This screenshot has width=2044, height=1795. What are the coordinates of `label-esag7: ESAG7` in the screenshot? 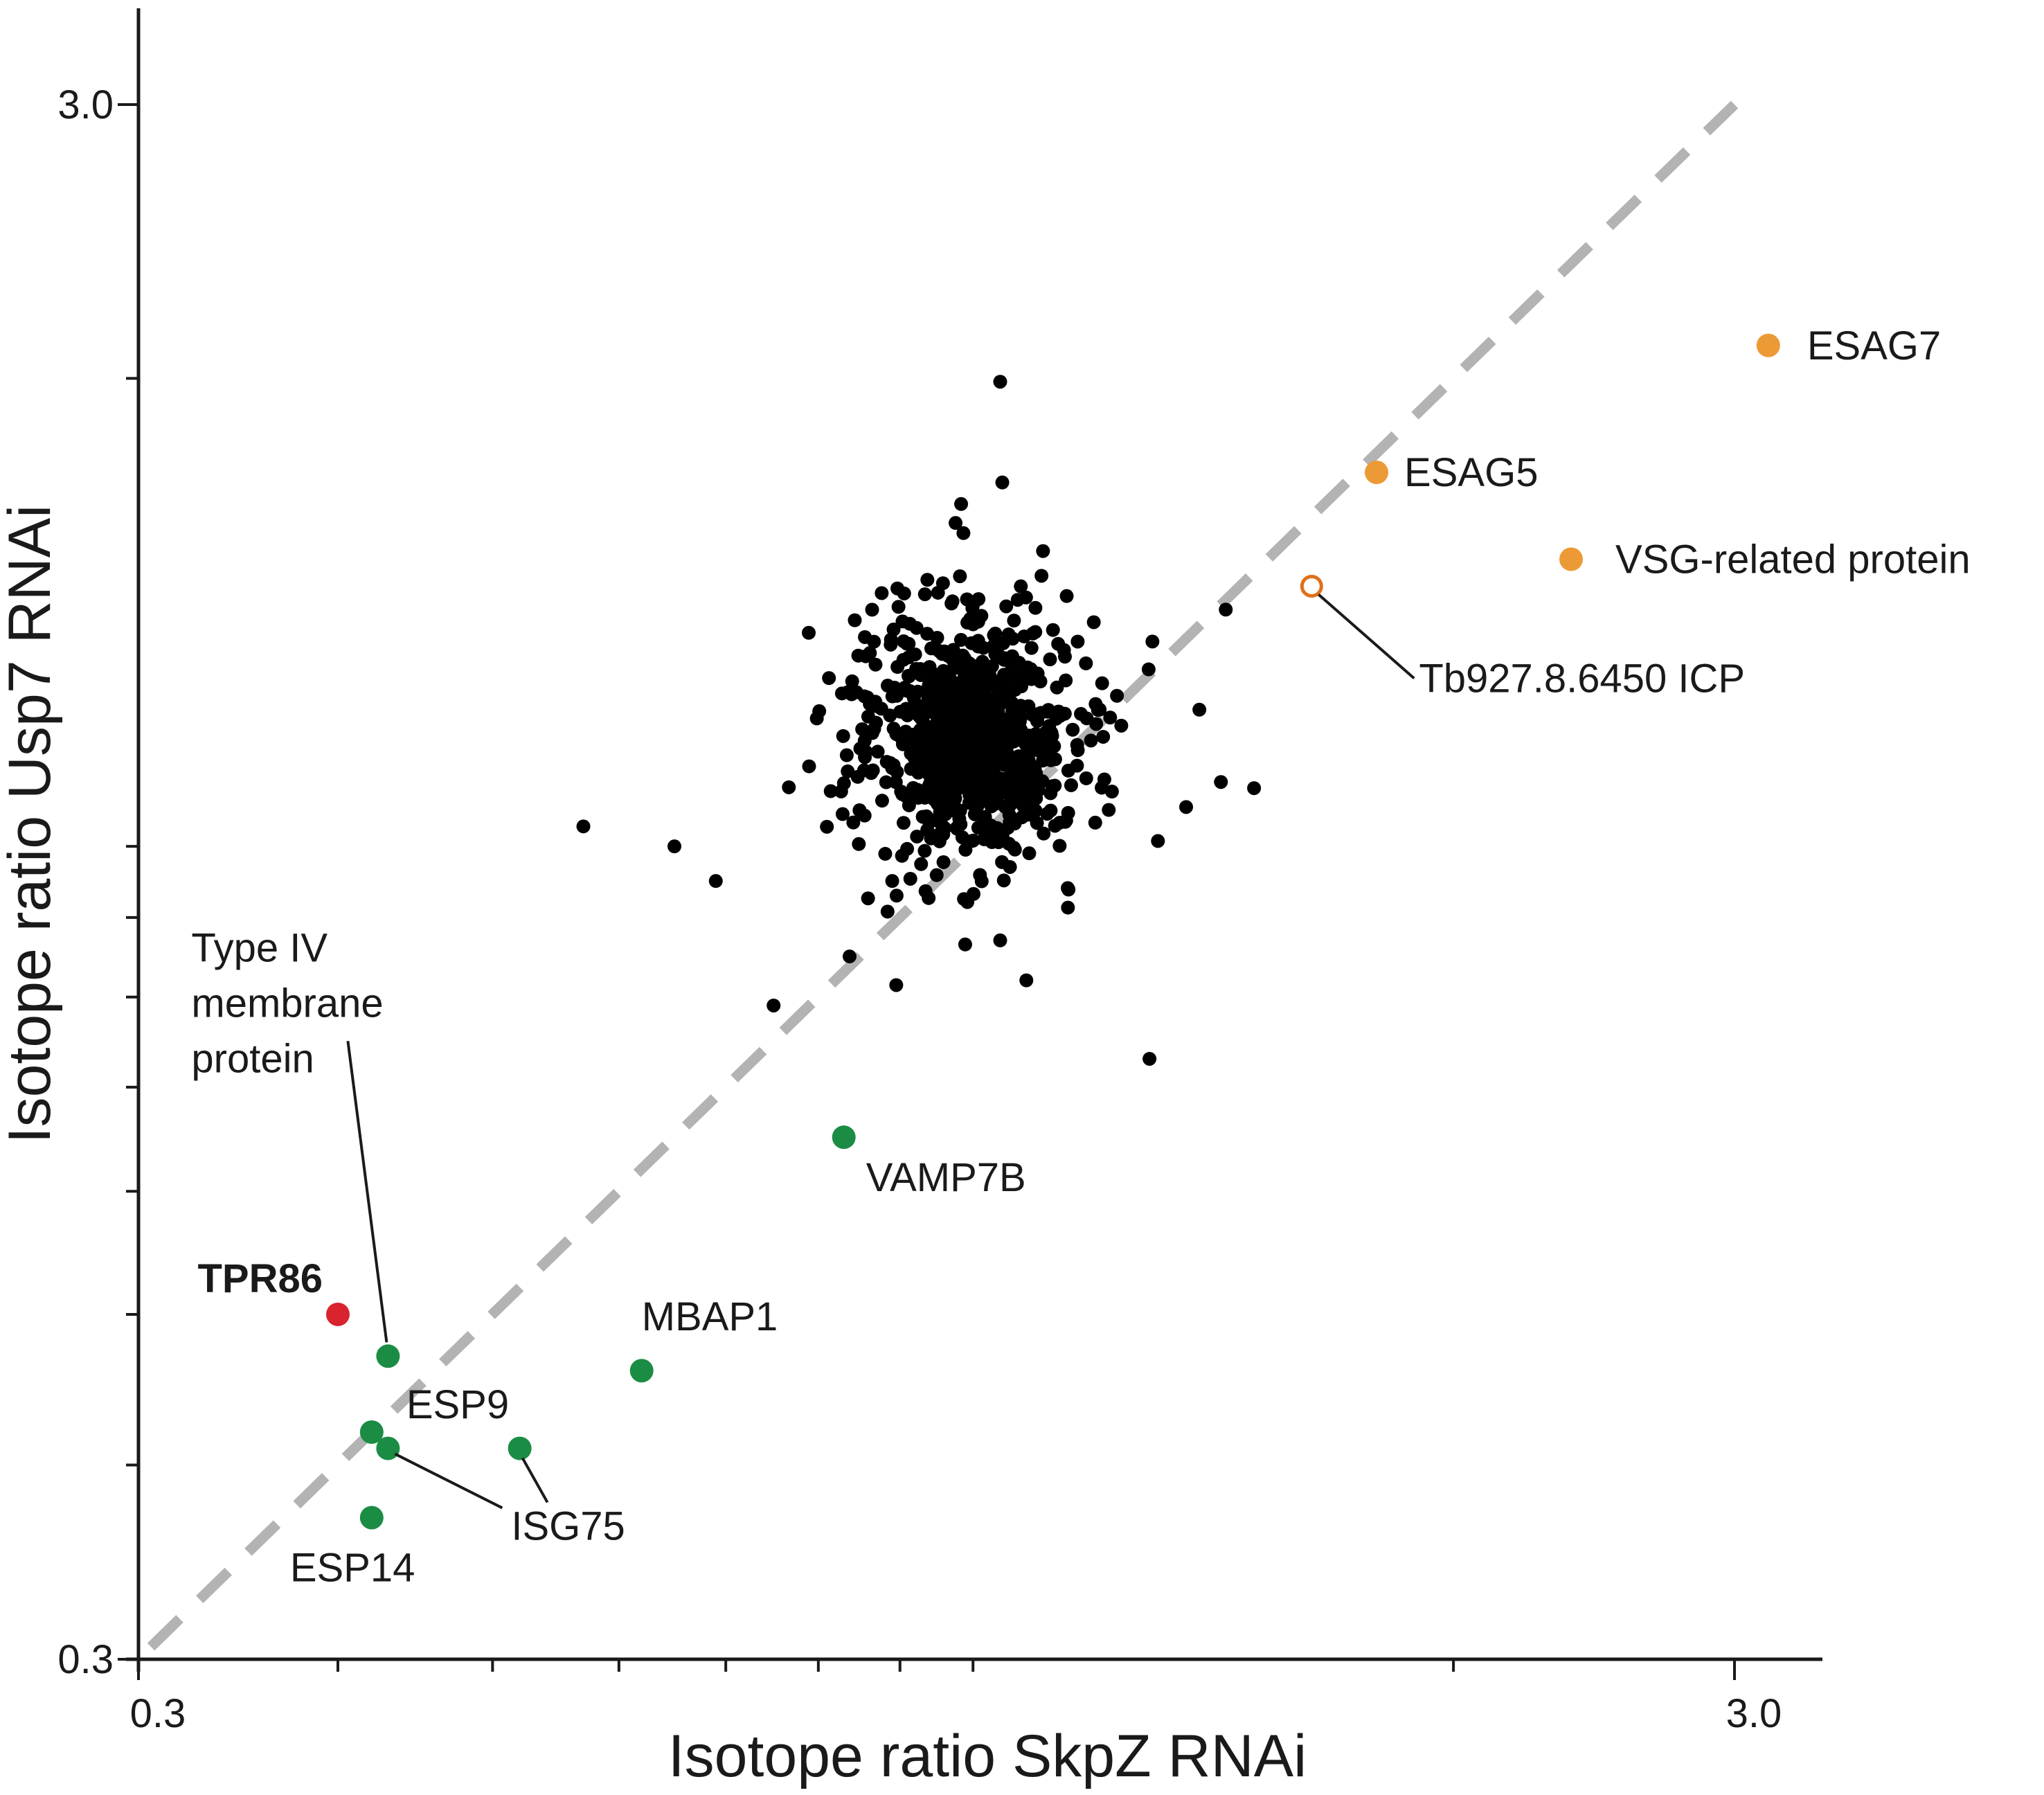 It's located at (1874, 345).